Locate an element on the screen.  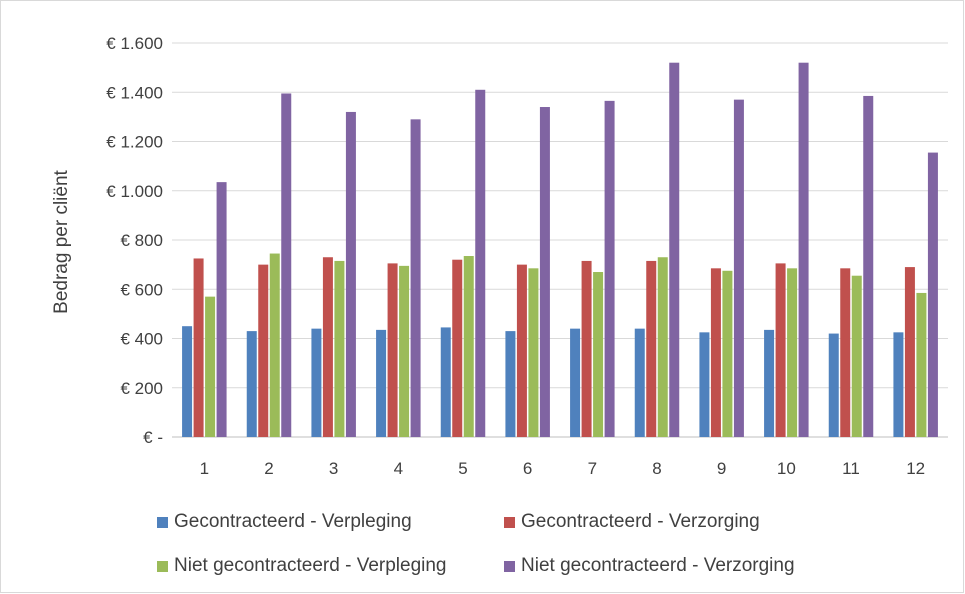
y-tick-label: € 200 is located at coordinates (141, 388).